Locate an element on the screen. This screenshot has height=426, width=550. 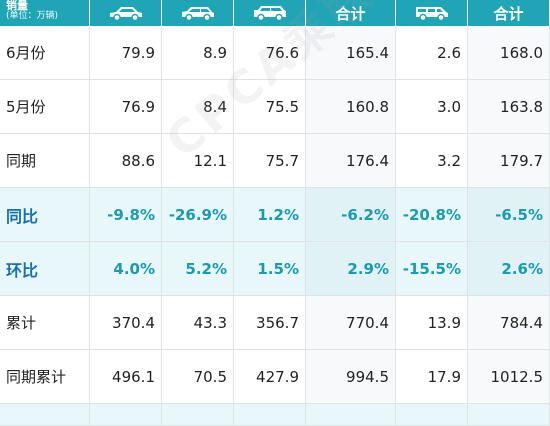
table-cell: 76.6 is located at coordinates (270, 53).